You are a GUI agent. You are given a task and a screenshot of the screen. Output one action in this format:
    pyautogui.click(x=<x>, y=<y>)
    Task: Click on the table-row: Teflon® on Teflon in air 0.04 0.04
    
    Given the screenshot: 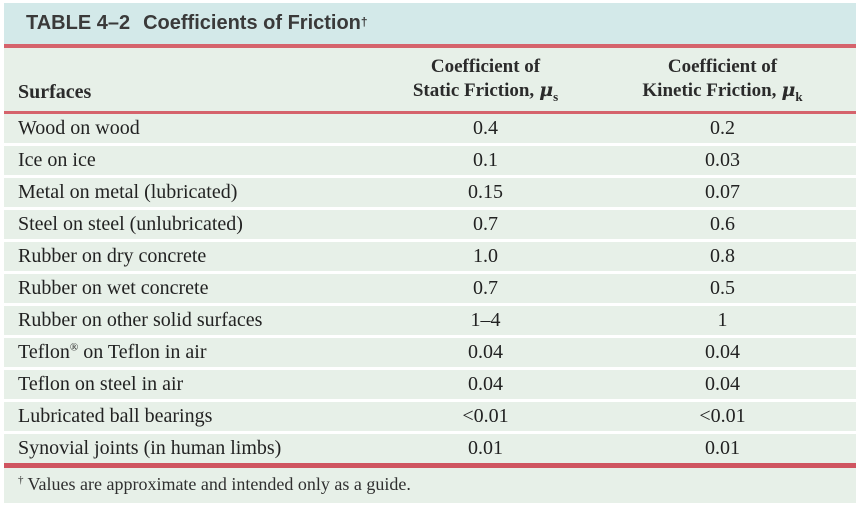 What is the action you would take?
    pyautogui.click(x=430, y=352)
    